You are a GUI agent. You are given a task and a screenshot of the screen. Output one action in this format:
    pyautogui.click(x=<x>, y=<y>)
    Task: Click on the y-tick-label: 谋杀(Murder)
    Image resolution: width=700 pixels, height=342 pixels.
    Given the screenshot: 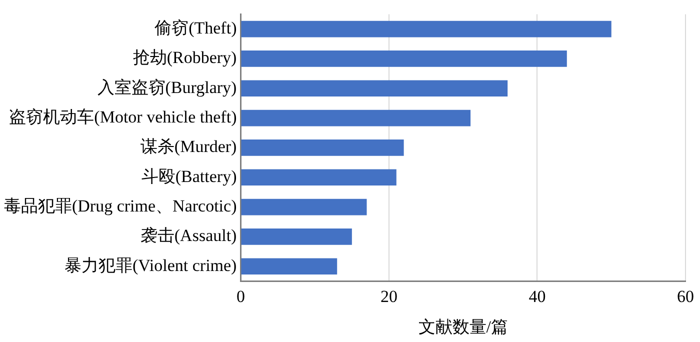 What is the action you would take?
    pyautogui.click(x=188, y=146)
    